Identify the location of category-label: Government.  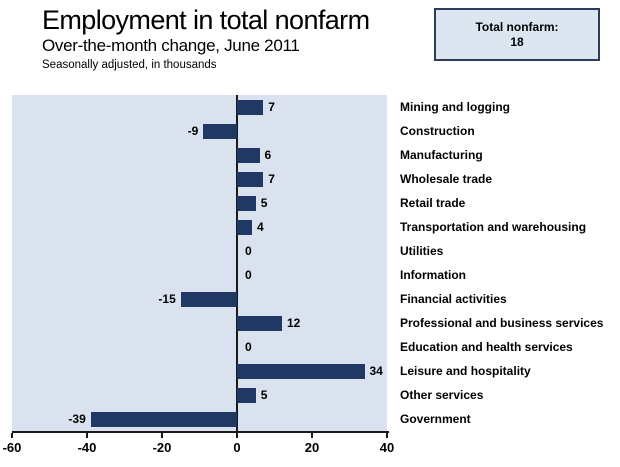
(435, 419).